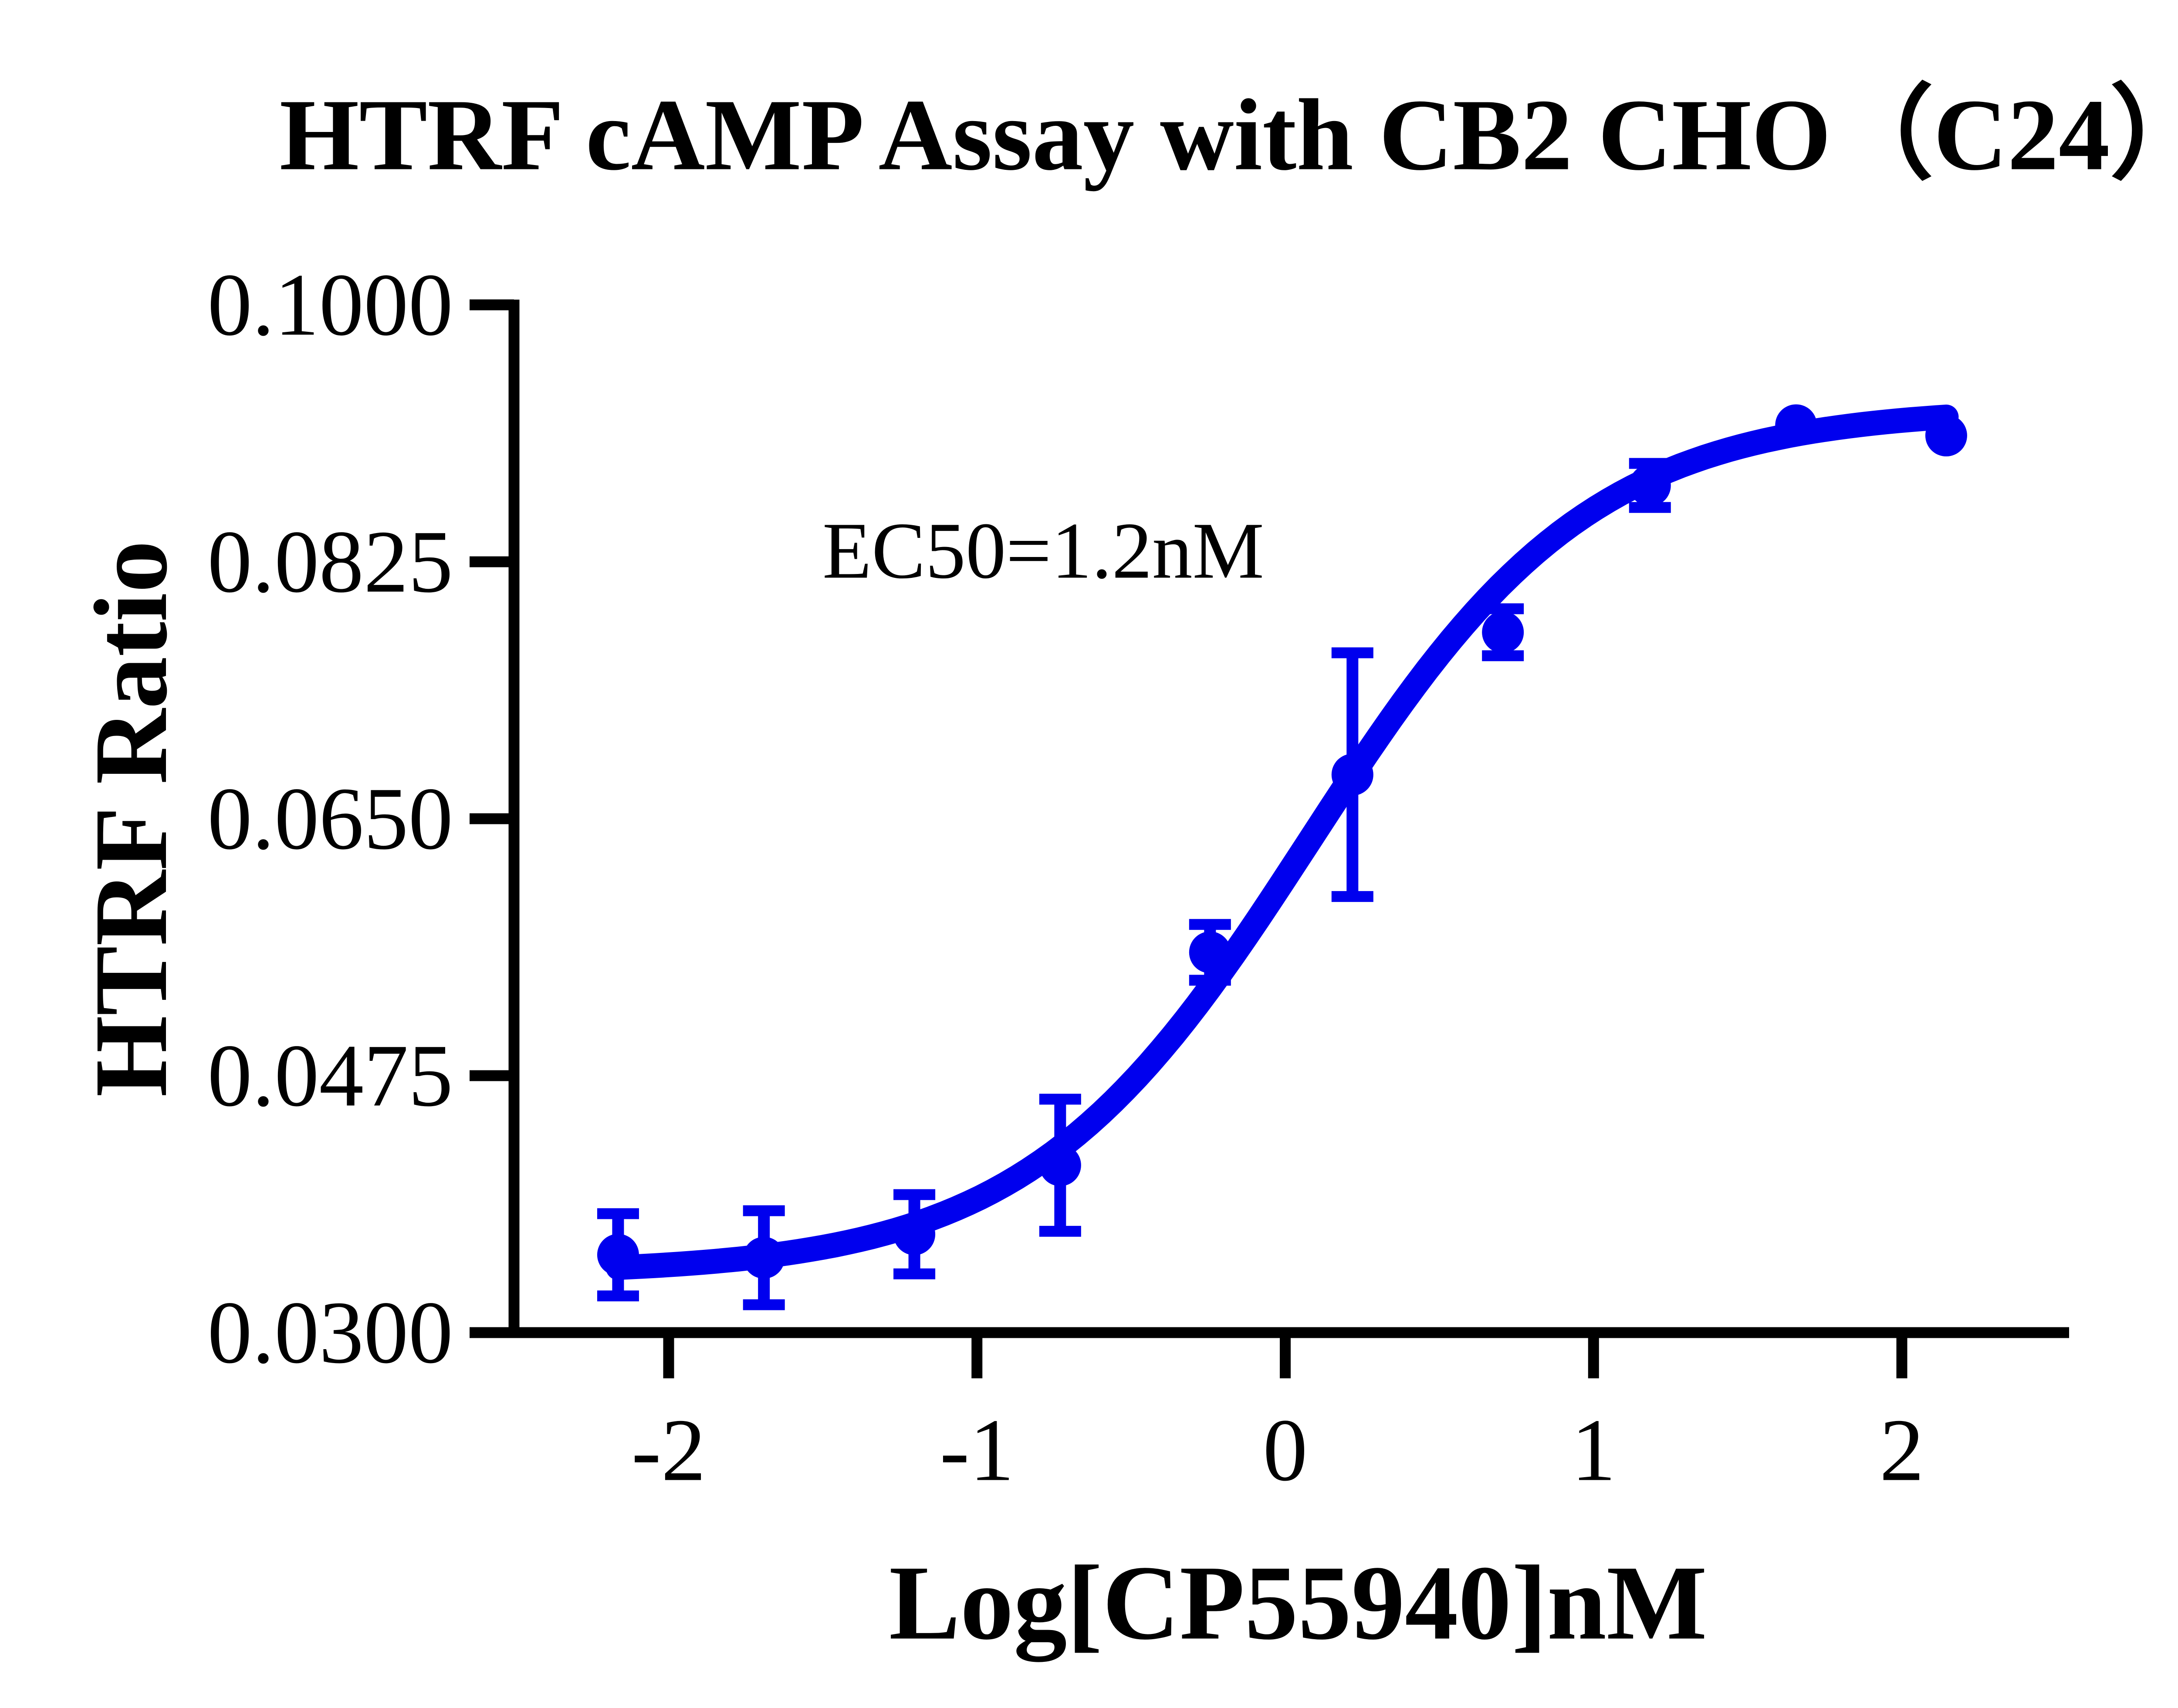 This screenshot has height=1708, width=2178. Describe the element at coordinates (131, 818) in the screenshot. I see `y-axis-title: HTRF Ratio` at that location.